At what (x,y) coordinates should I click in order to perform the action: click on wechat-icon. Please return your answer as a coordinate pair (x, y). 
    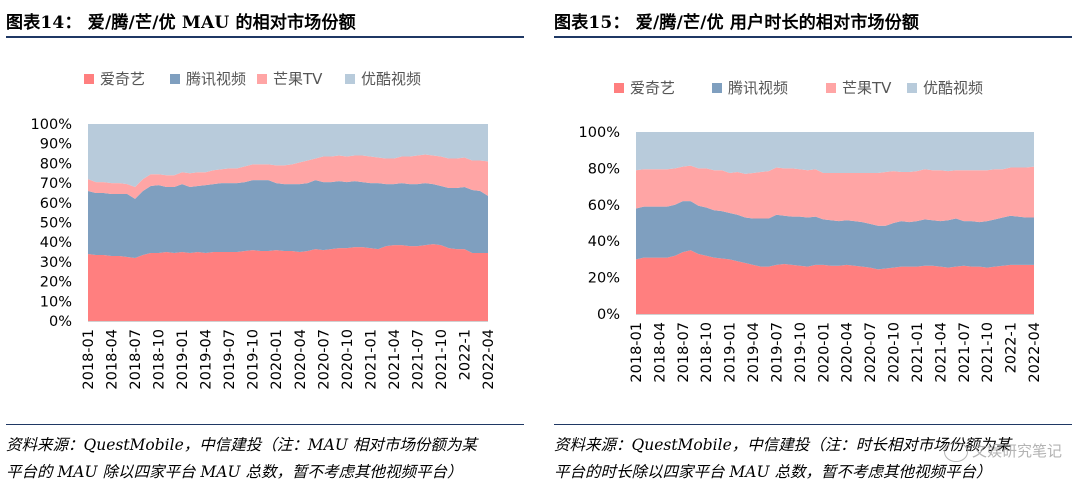
    Looking at the image, I should click on (955, 451).